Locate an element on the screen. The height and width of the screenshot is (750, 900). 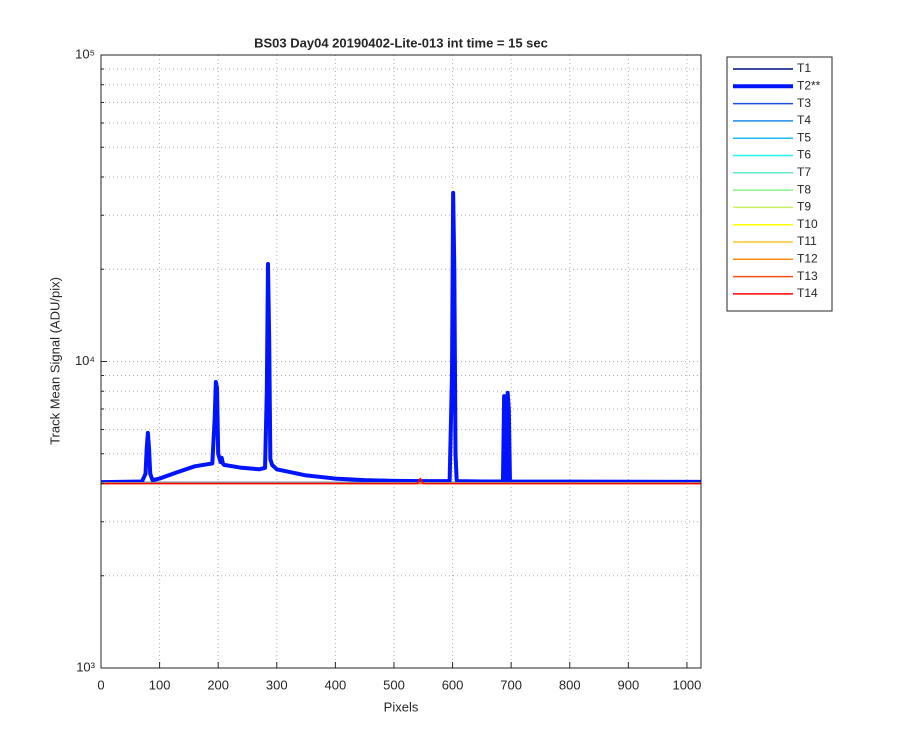
x-tick-label: 400 is located at coordinates (336, 684).